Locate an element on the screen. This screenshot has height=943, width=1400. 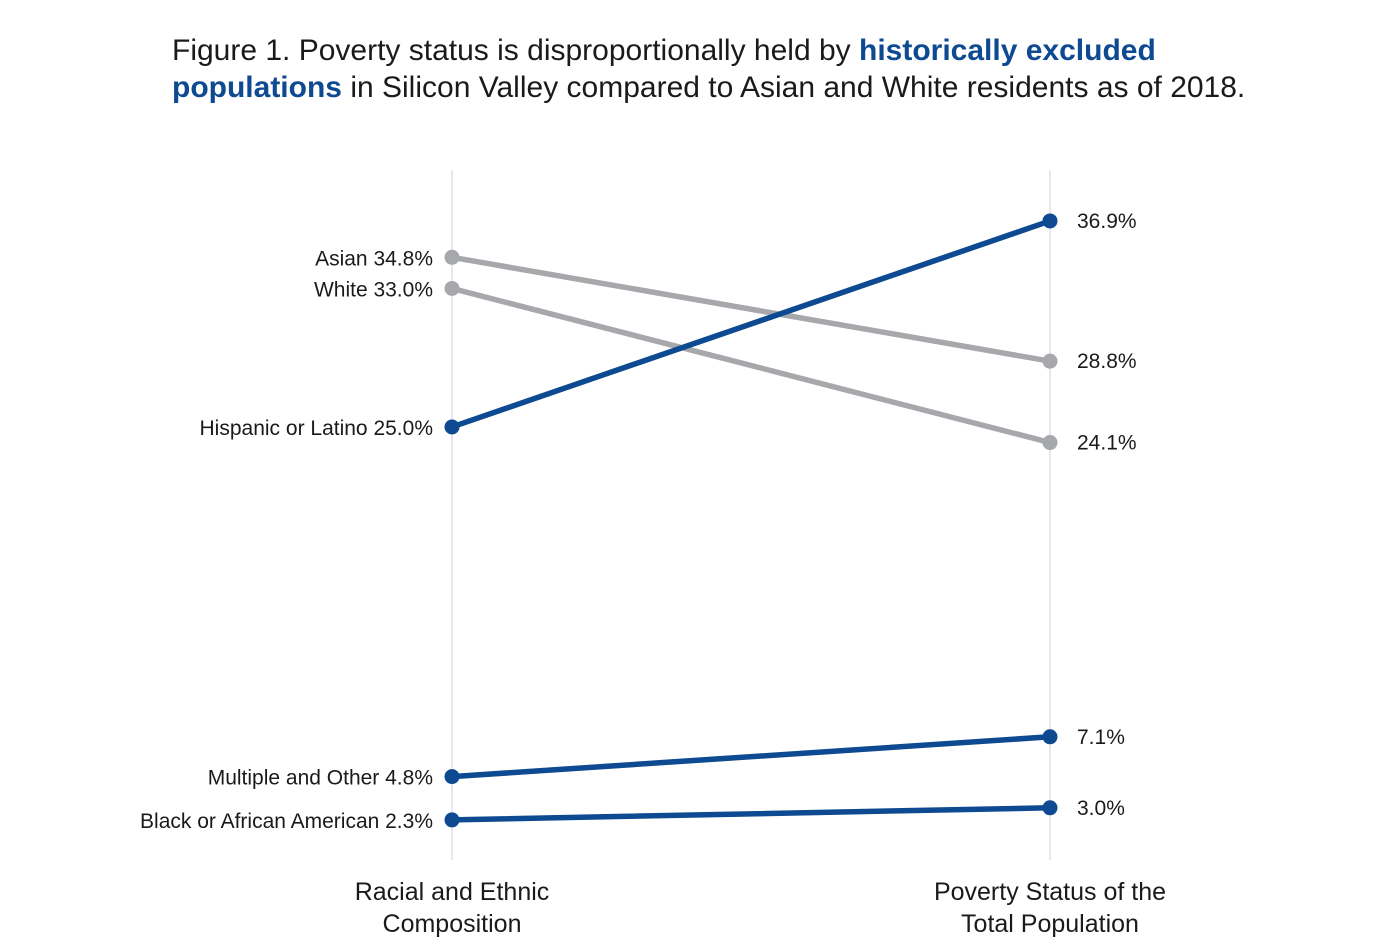
series-line-black-or-african-american is located at coordinates (751, 814).